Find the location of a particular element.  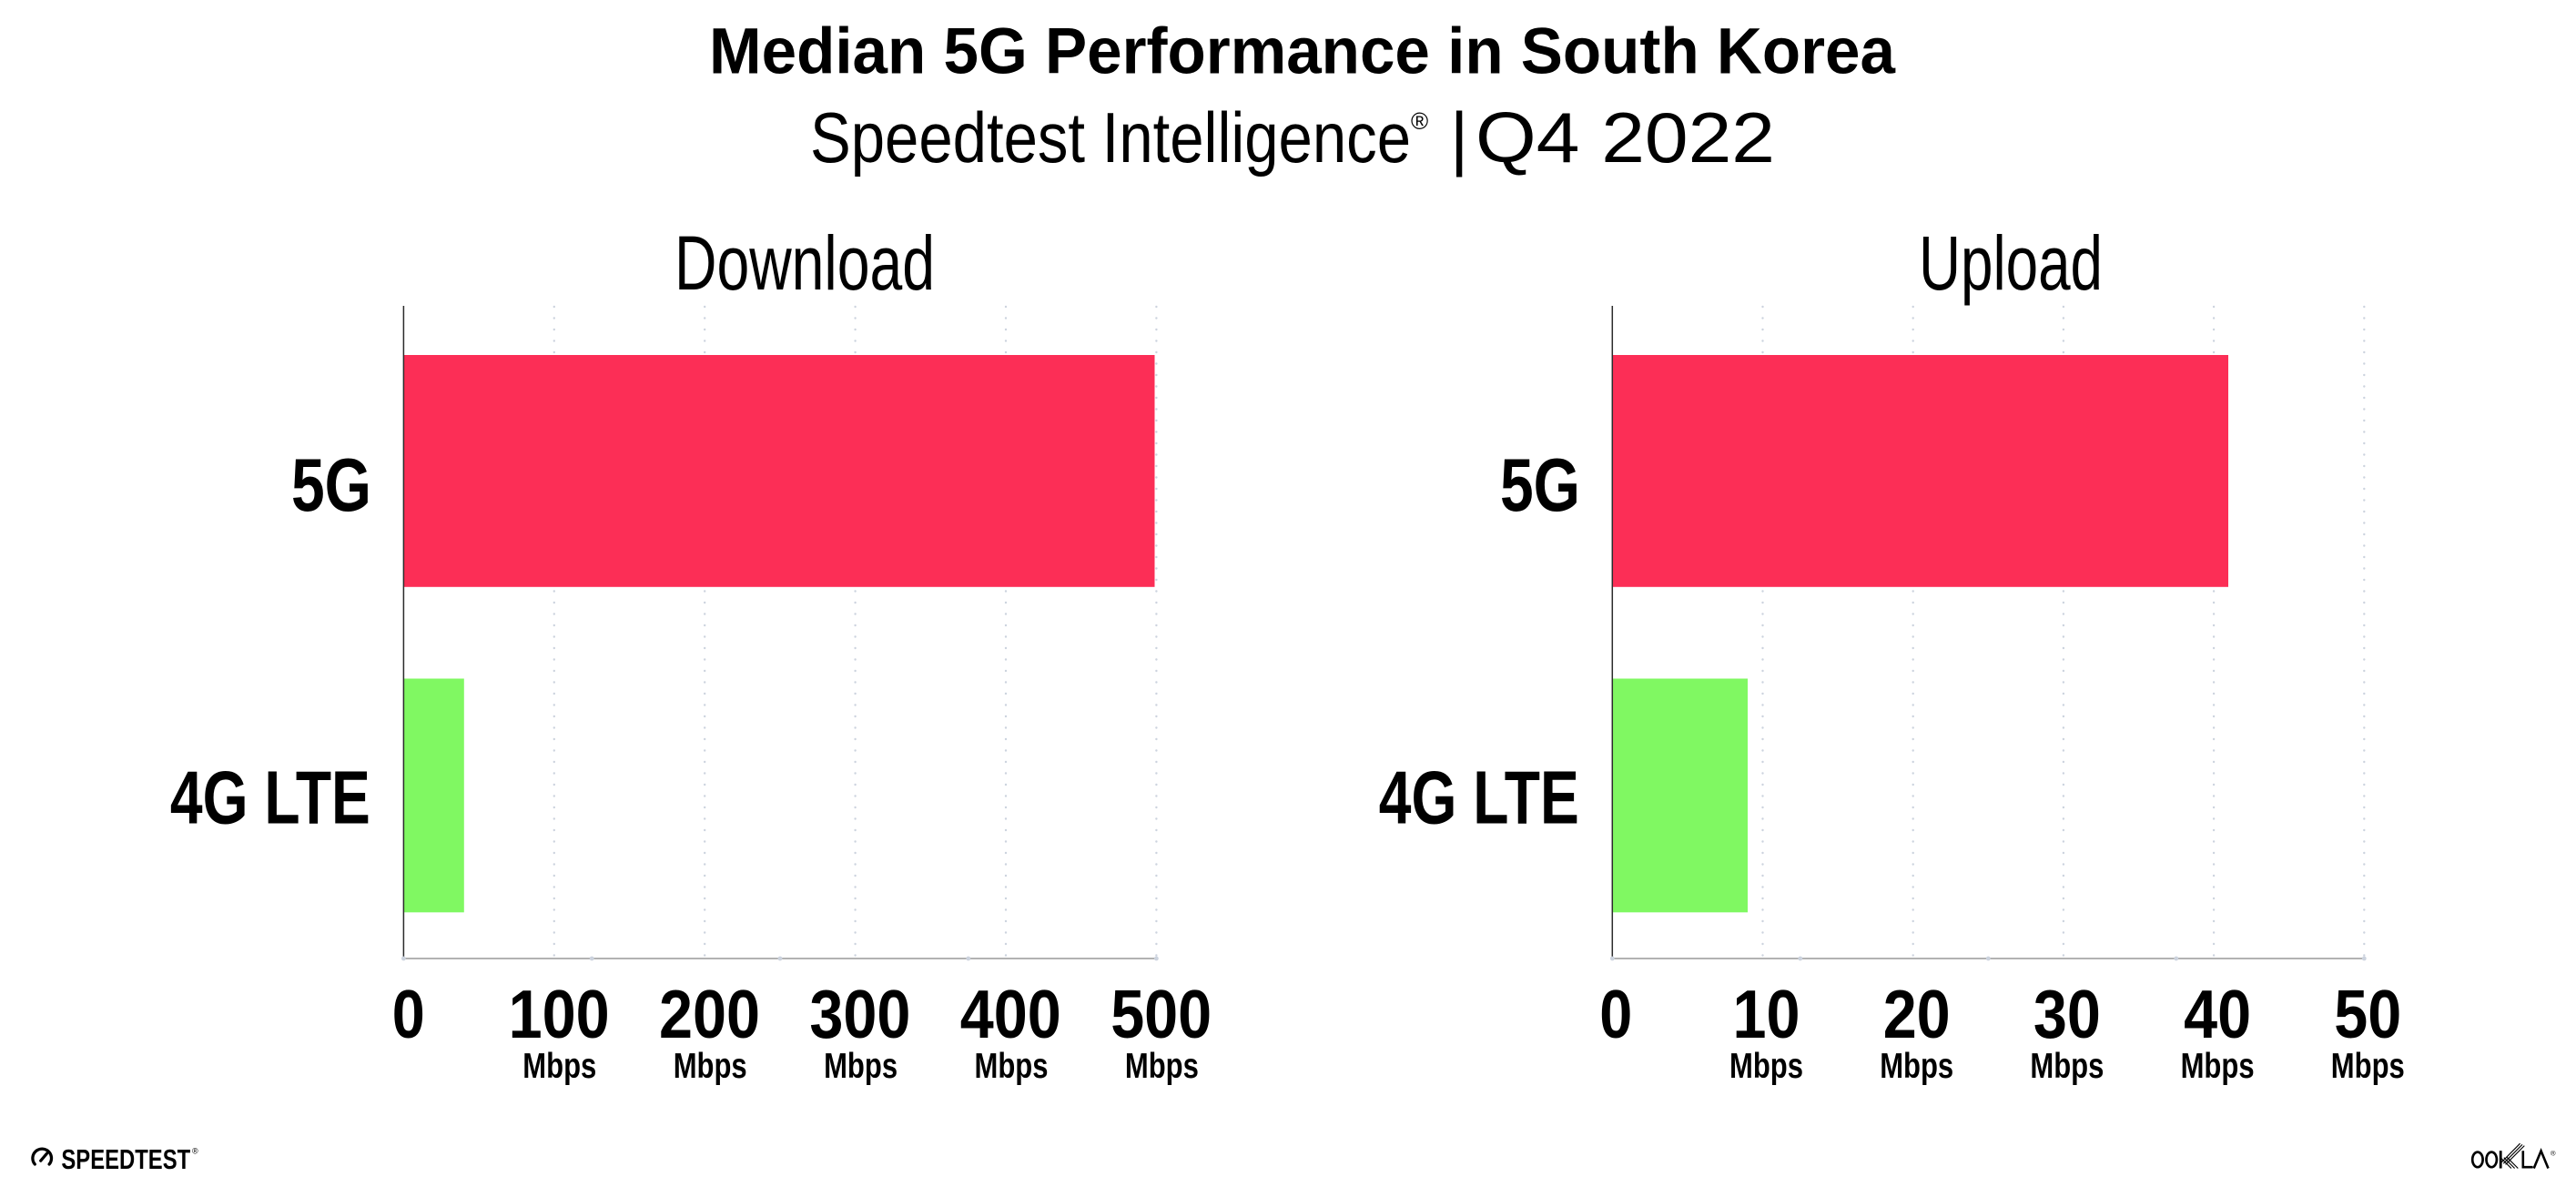

svg-text: 300 is located at coordinates (859, 1014).